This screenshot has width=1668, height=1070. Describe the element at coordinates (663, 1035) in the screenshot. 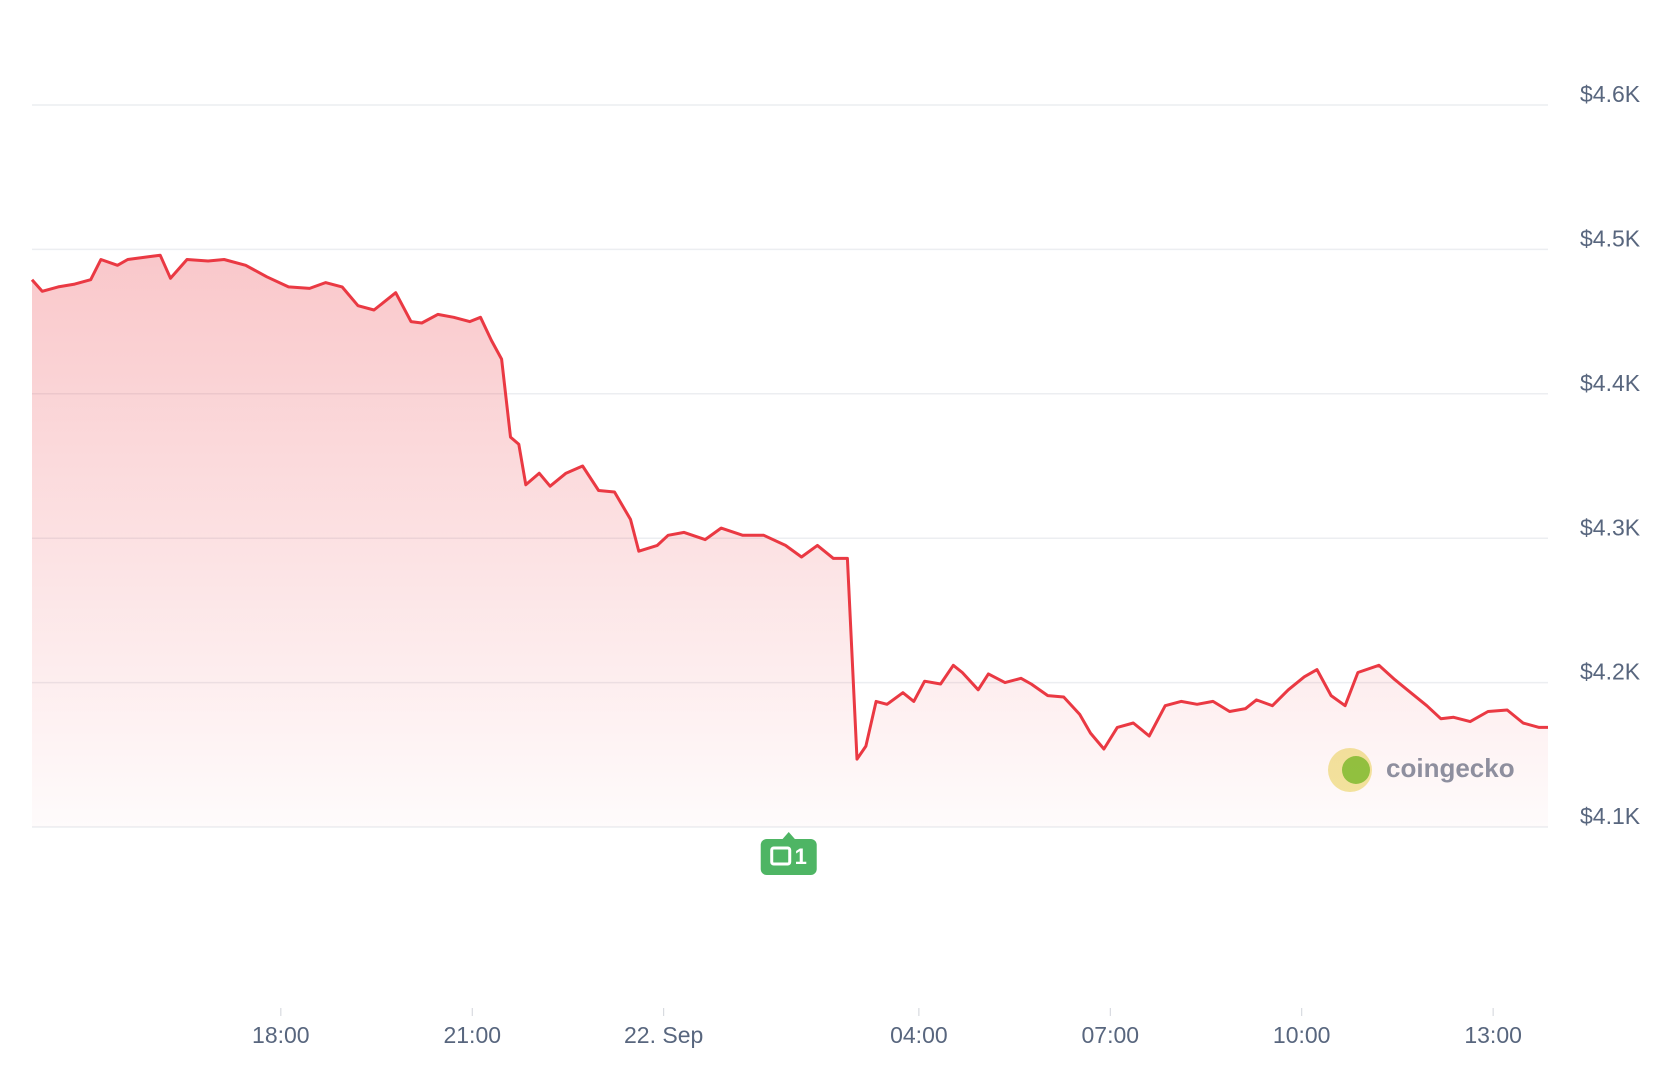

I see `x-tick-label: 22. Sep` at that location.